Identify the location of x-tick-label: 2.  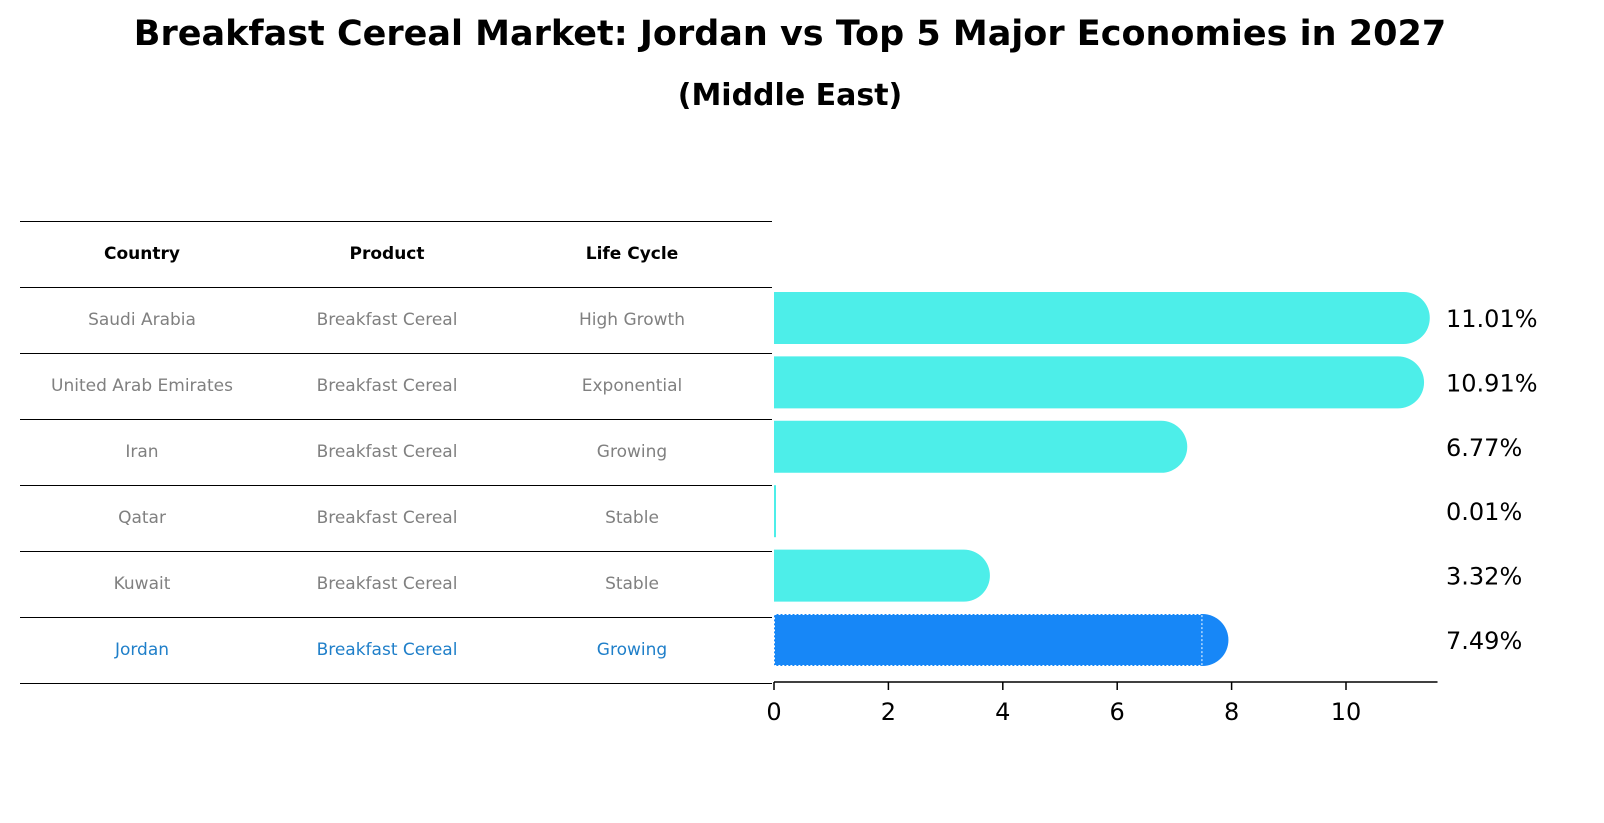
(888, 712).